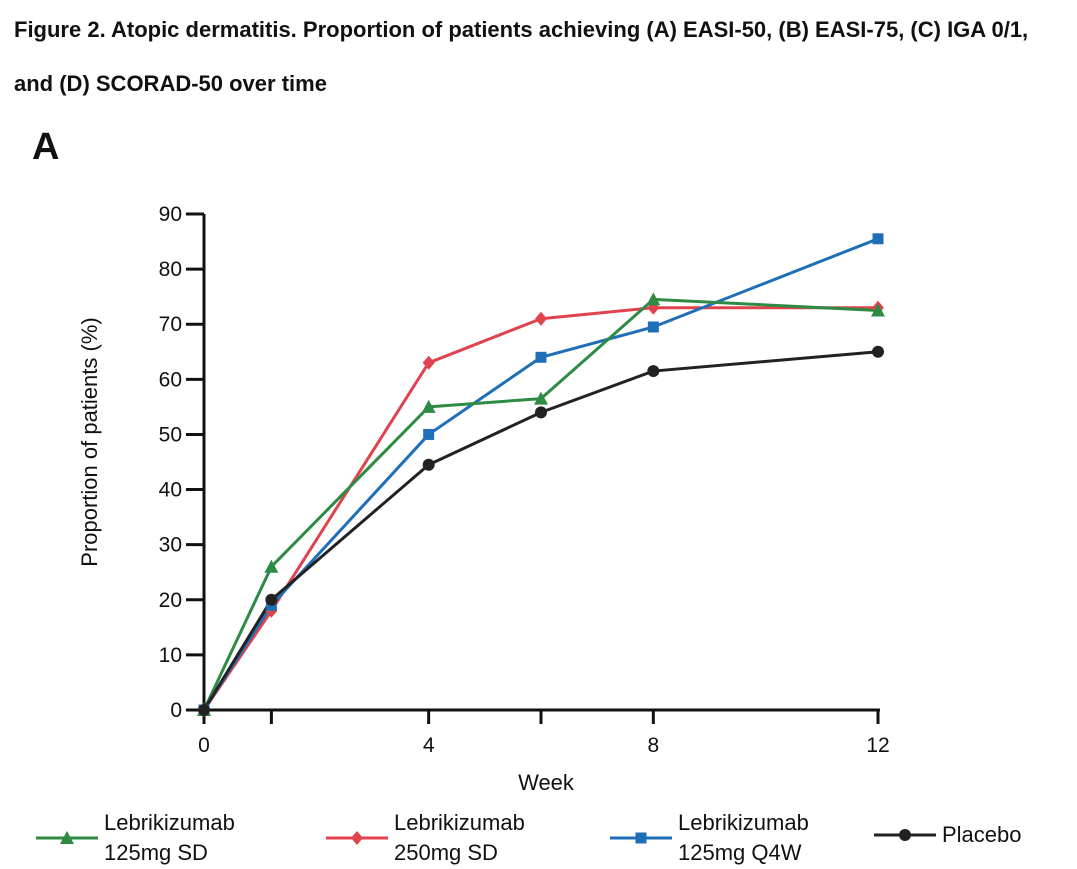  I want to click on x-axis-title: Week, so click(546, 782).